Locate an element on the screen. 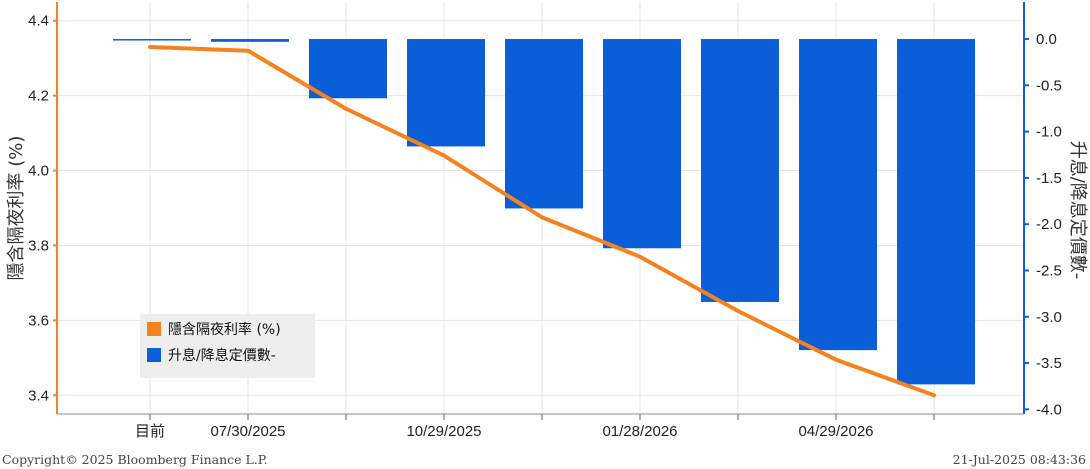  legend: 隱含隔夜利率 (%) 升息/降息定價數- is located at coordinates (227, 346).